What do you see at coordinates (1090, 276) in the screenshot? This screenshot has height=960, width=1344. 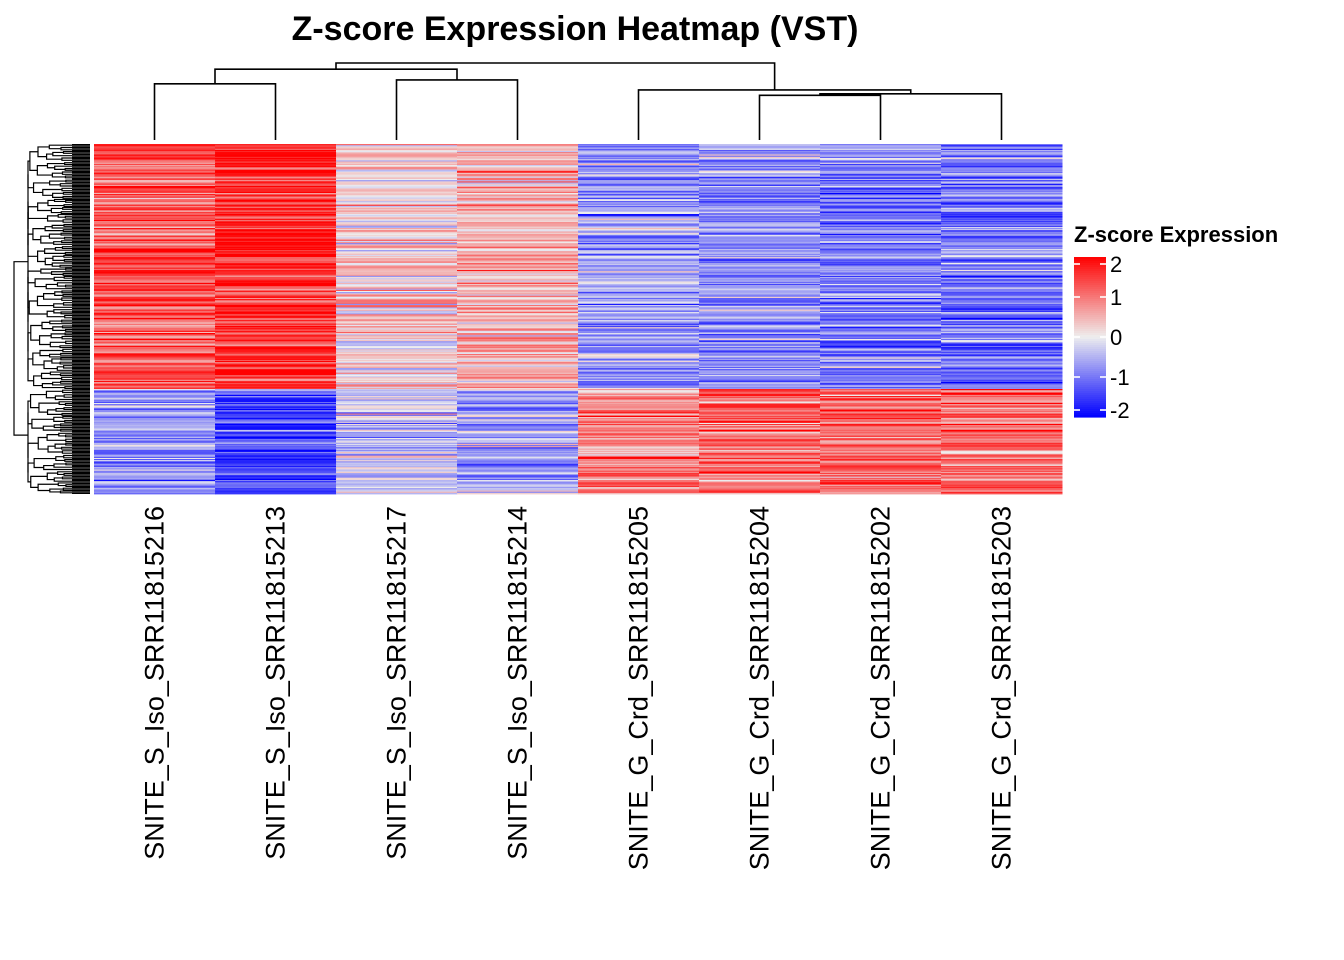 I see `legend-color-step` at bounding box center [1090, 276].